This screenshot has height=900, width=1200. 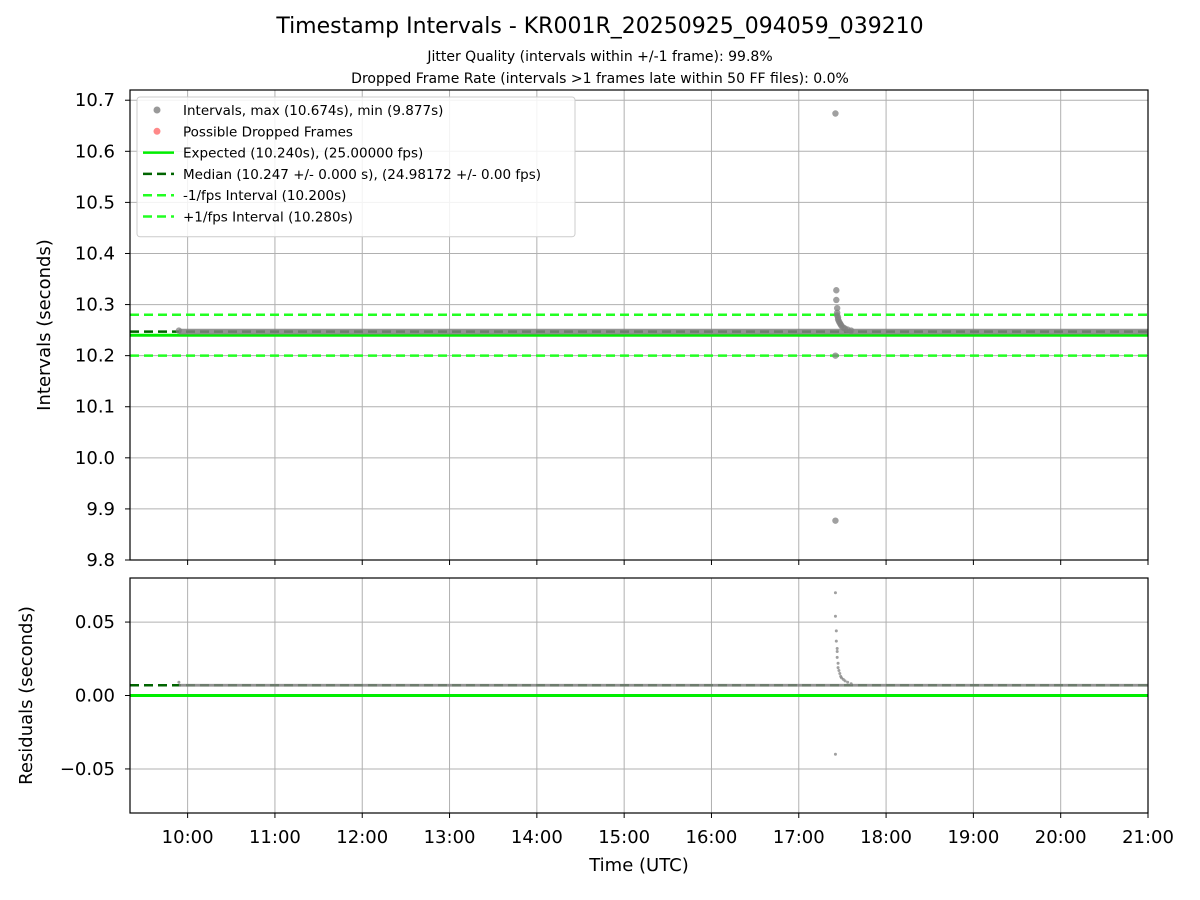 I want to click on x-tick-label: 18:00, so click(x=886, y=837).